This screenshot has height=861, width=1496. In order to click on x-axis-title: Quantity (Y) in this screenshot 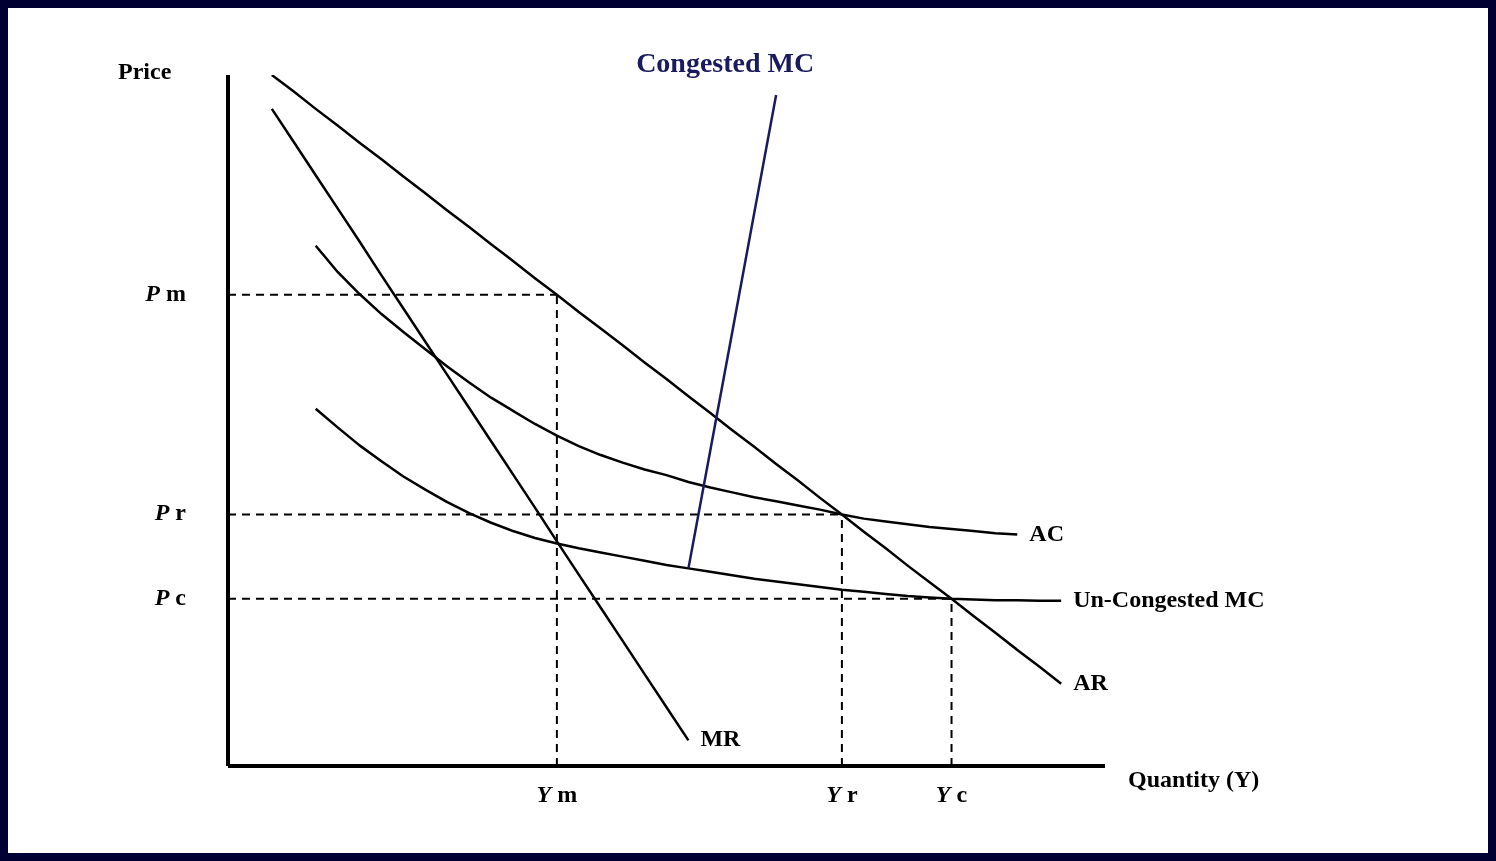, I will do `click(1194, 779)`.